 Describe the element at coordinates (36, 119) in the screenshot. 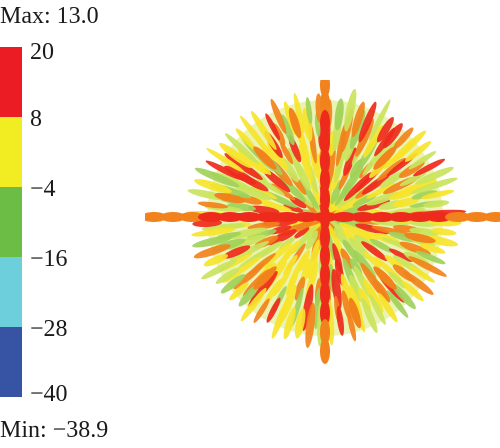

I see `colorbar-tick-label: 8` at that location.